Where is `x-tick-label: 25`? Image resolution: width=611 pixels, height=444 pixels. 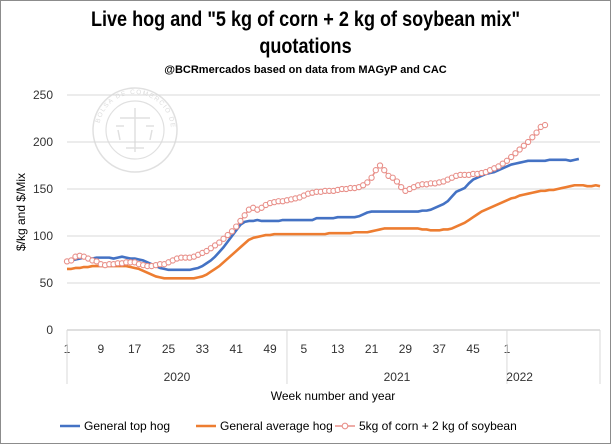 x-tick-label: 25 is located at coordinates (169, 349).